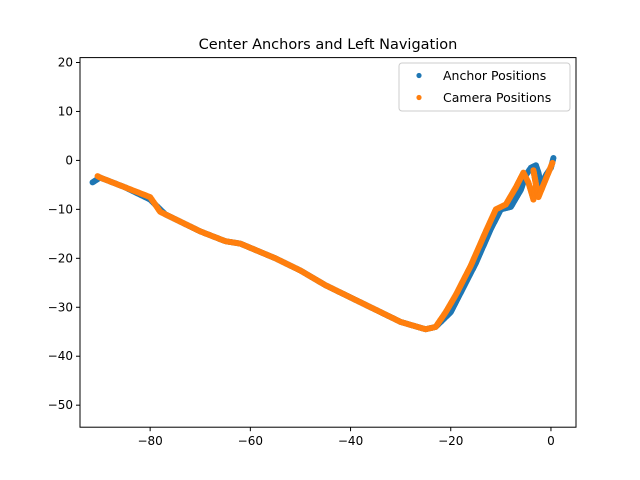  I want to click on legend-marker-camera, so click(419, 97).